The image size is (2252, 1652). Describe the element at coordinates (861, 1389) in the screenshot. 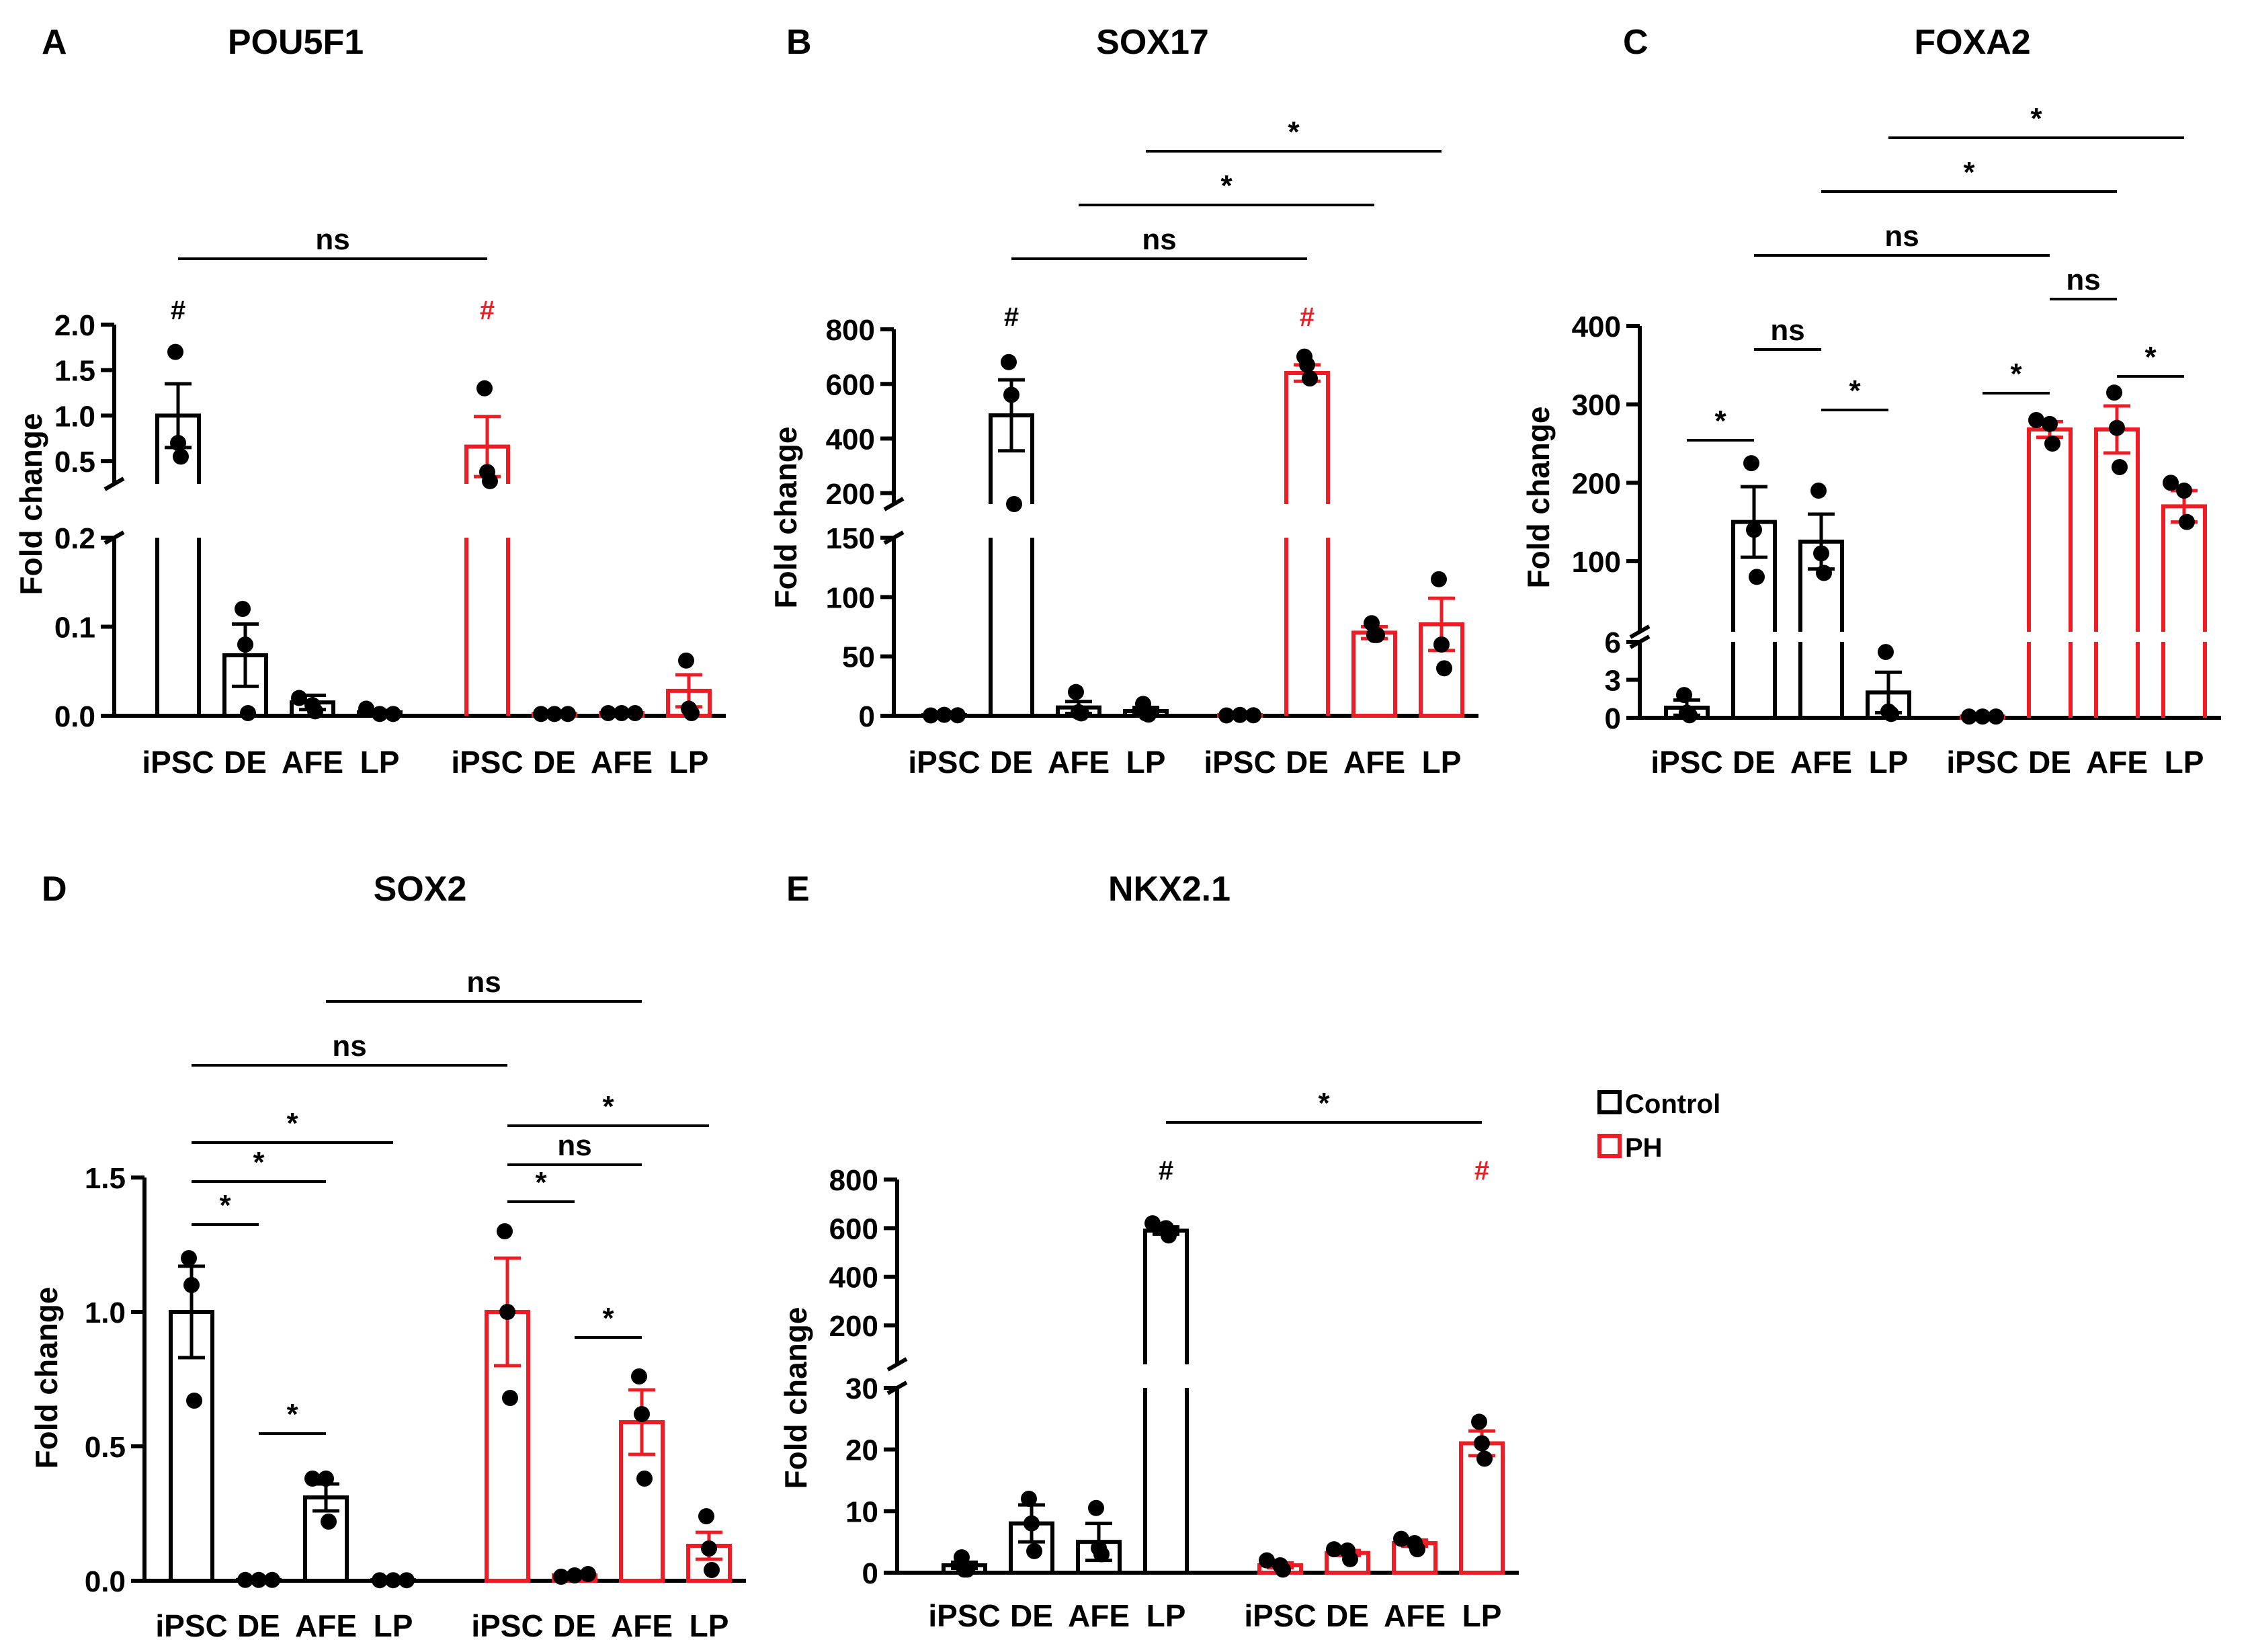

I see `y-tick-label: 30` at that location.